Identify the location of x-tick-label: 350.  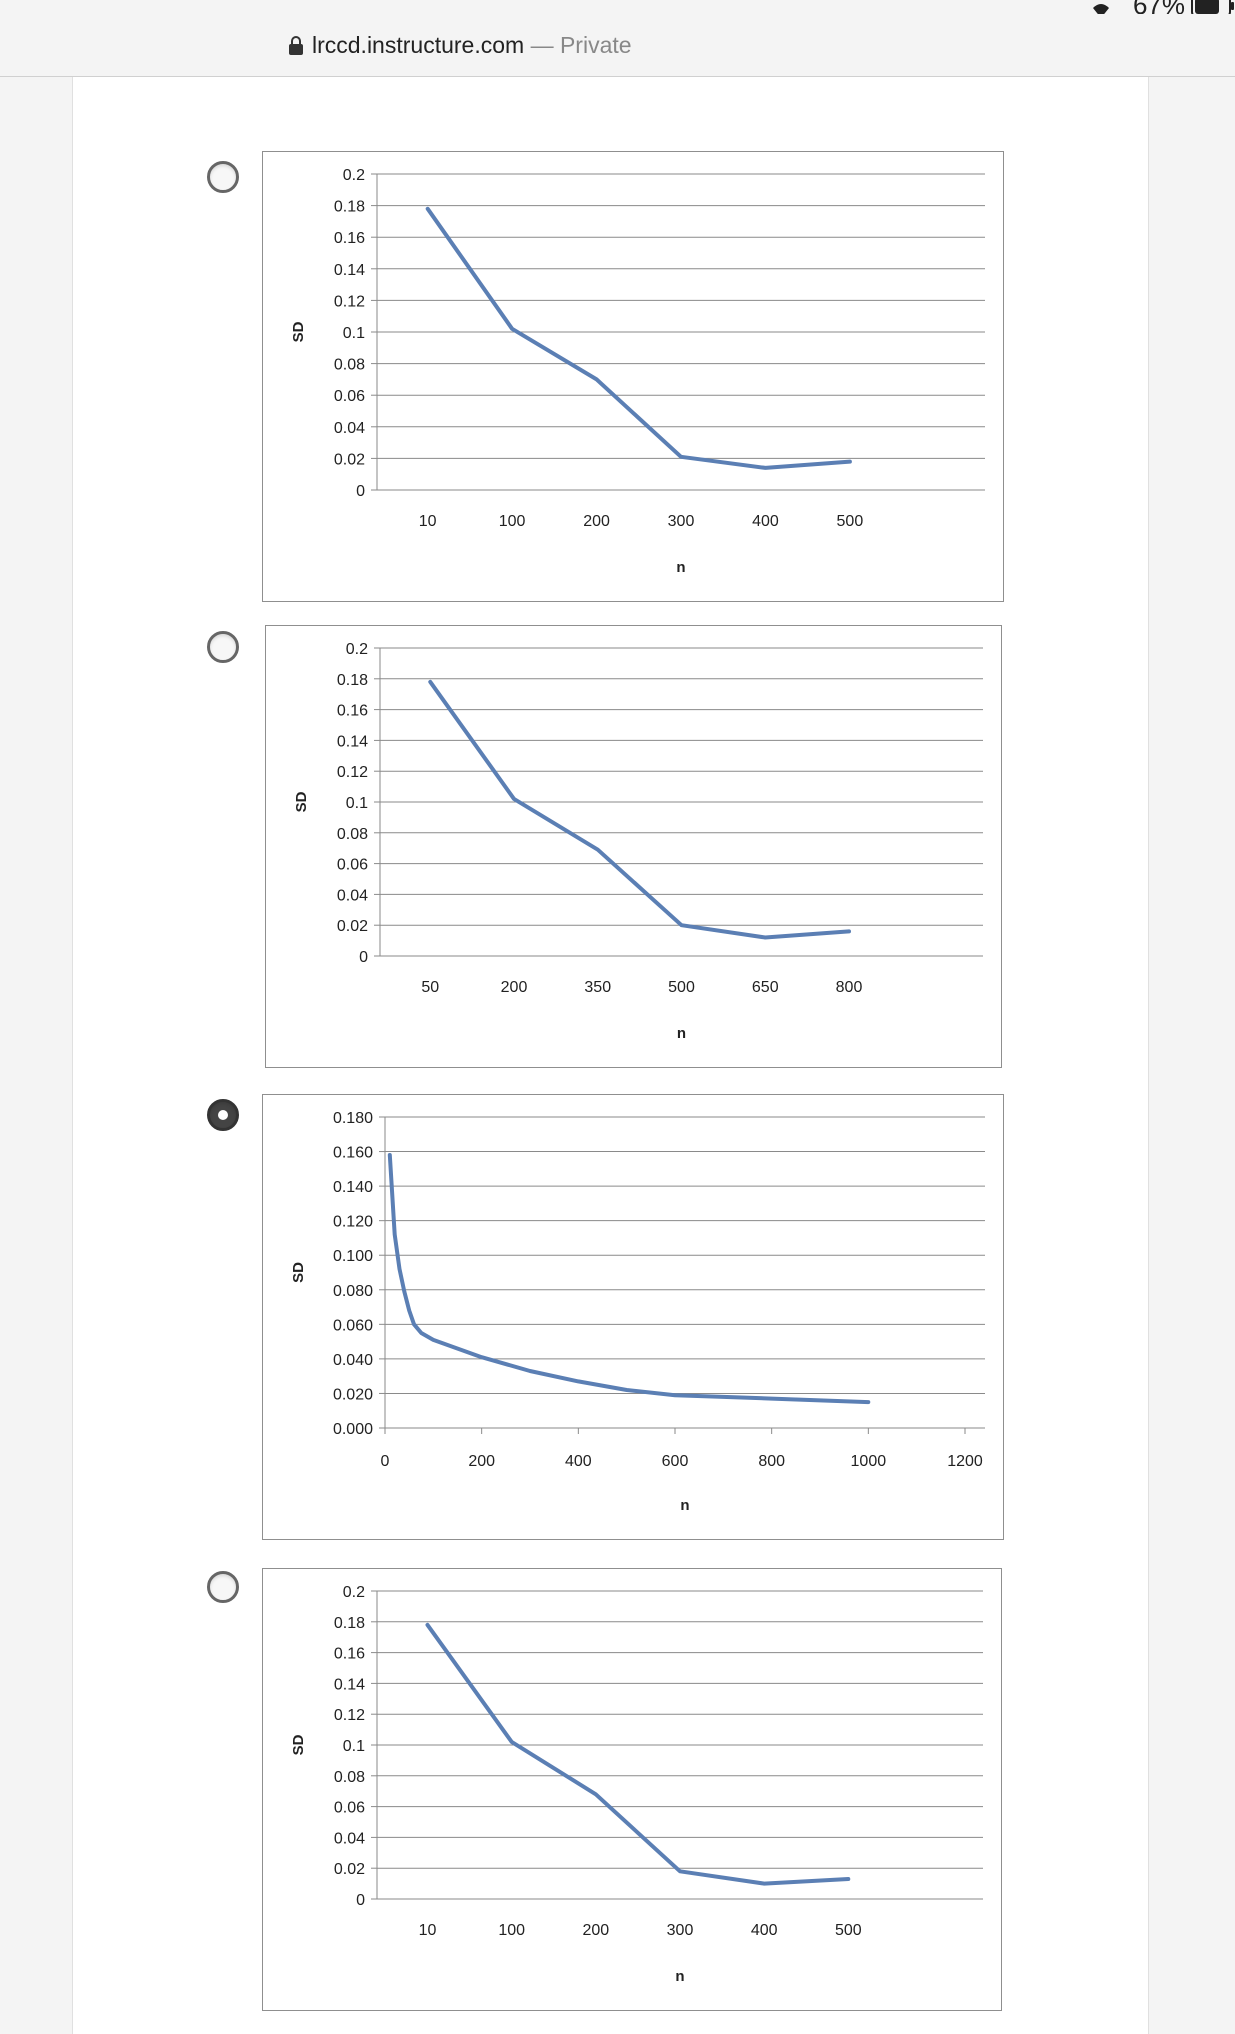
(597, 987).